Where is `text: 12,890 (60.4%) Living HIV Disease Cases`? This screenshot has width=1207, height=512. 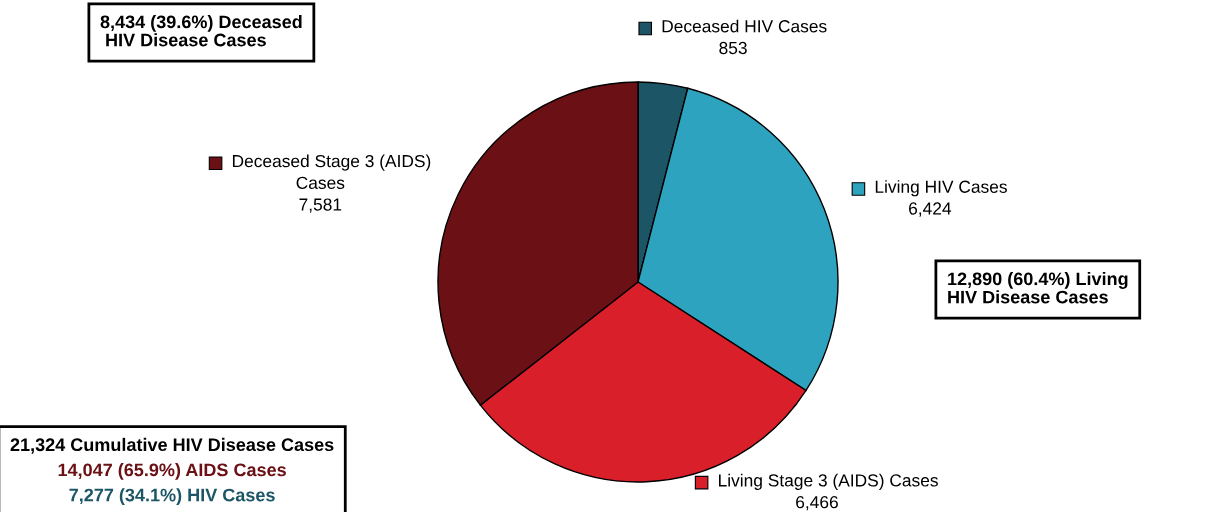 text: 12,890 (60.4%) Living HIV Disease Cases is located at coordinates (1038, 288).